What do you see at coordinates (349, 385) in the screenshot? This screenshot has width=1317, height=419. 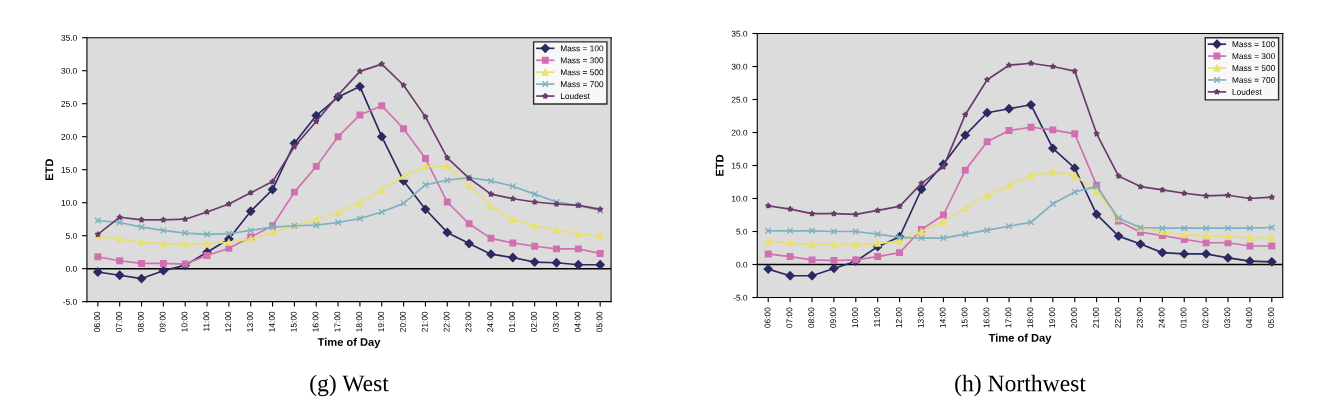 I see `text: (g) West` at bounding box center [349, 385].